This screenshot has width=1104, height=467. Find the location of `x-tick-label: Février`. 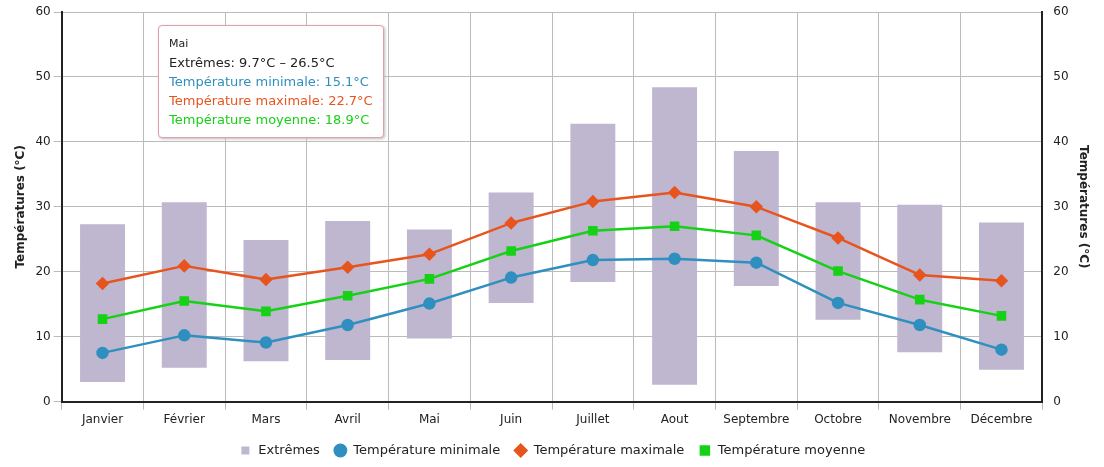

x-tick-label: Février is located at coordinates (184, 418).